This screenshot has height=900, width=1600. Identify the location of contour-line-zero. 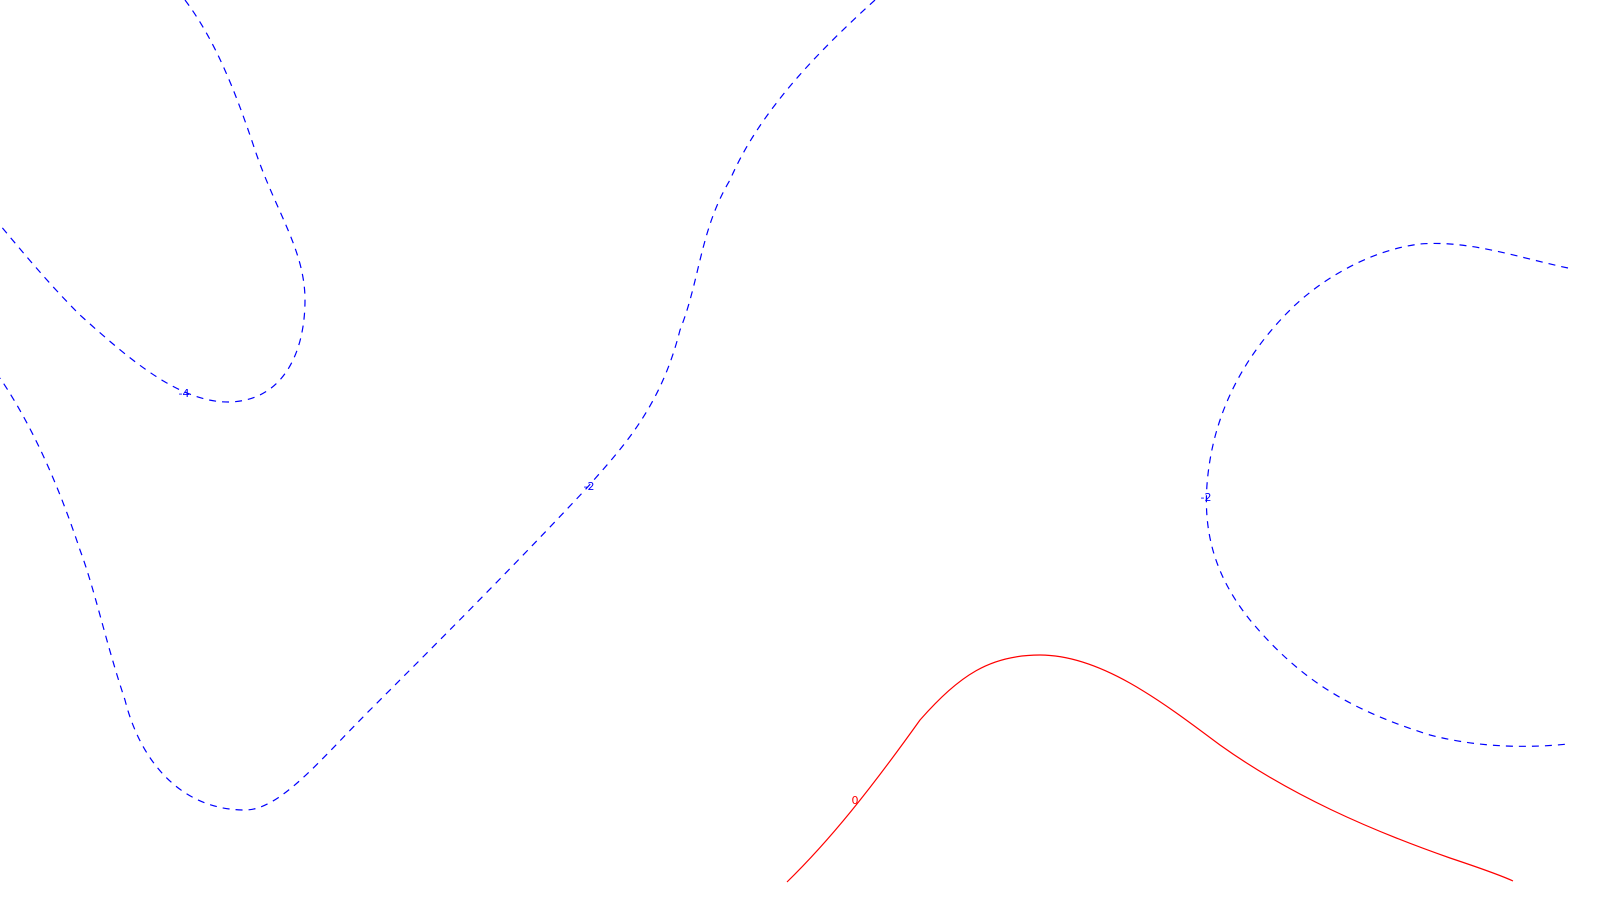
(1150, 768).